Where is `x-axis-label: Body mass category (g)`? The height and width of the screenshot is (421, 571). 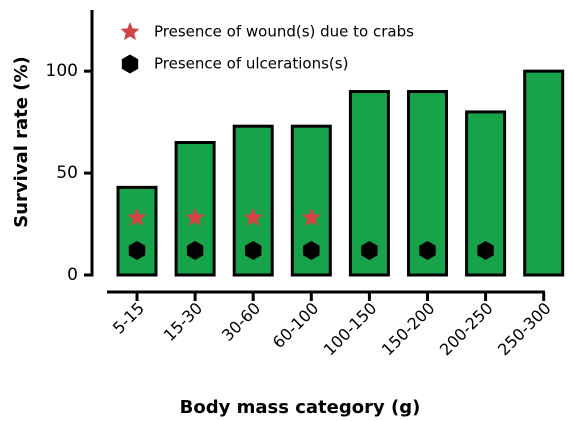 x-axis-label: Body mass category (g) is located at coordinates (300, 407).